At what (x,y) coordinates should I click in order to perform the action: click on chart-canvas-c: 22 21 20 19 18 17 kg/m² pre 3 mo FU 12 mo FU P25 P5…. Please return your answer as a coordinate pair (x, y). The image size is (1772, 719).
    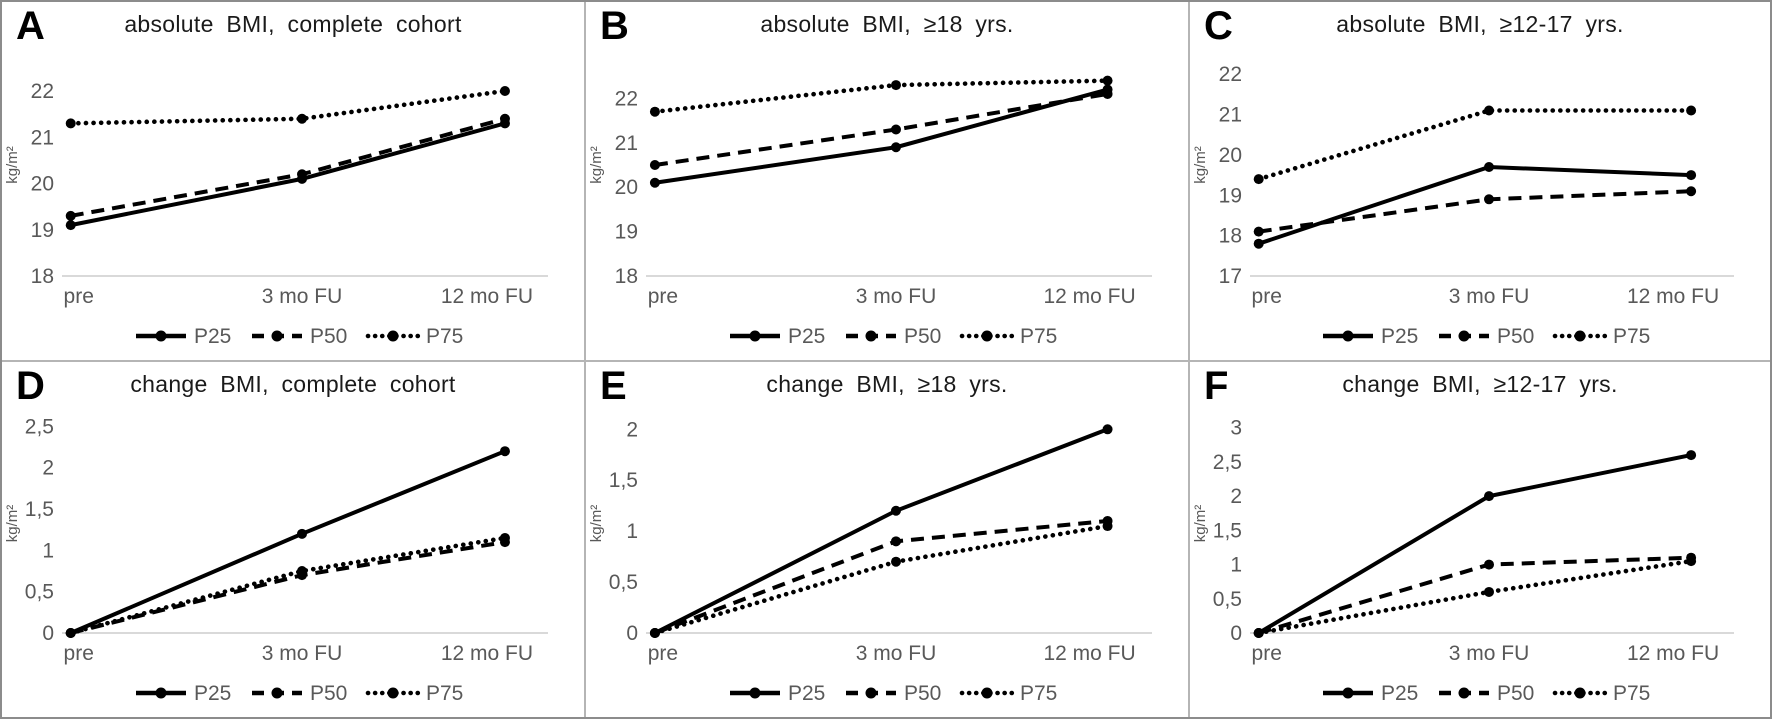
    Looking at the image, I should click on (1463, 205).